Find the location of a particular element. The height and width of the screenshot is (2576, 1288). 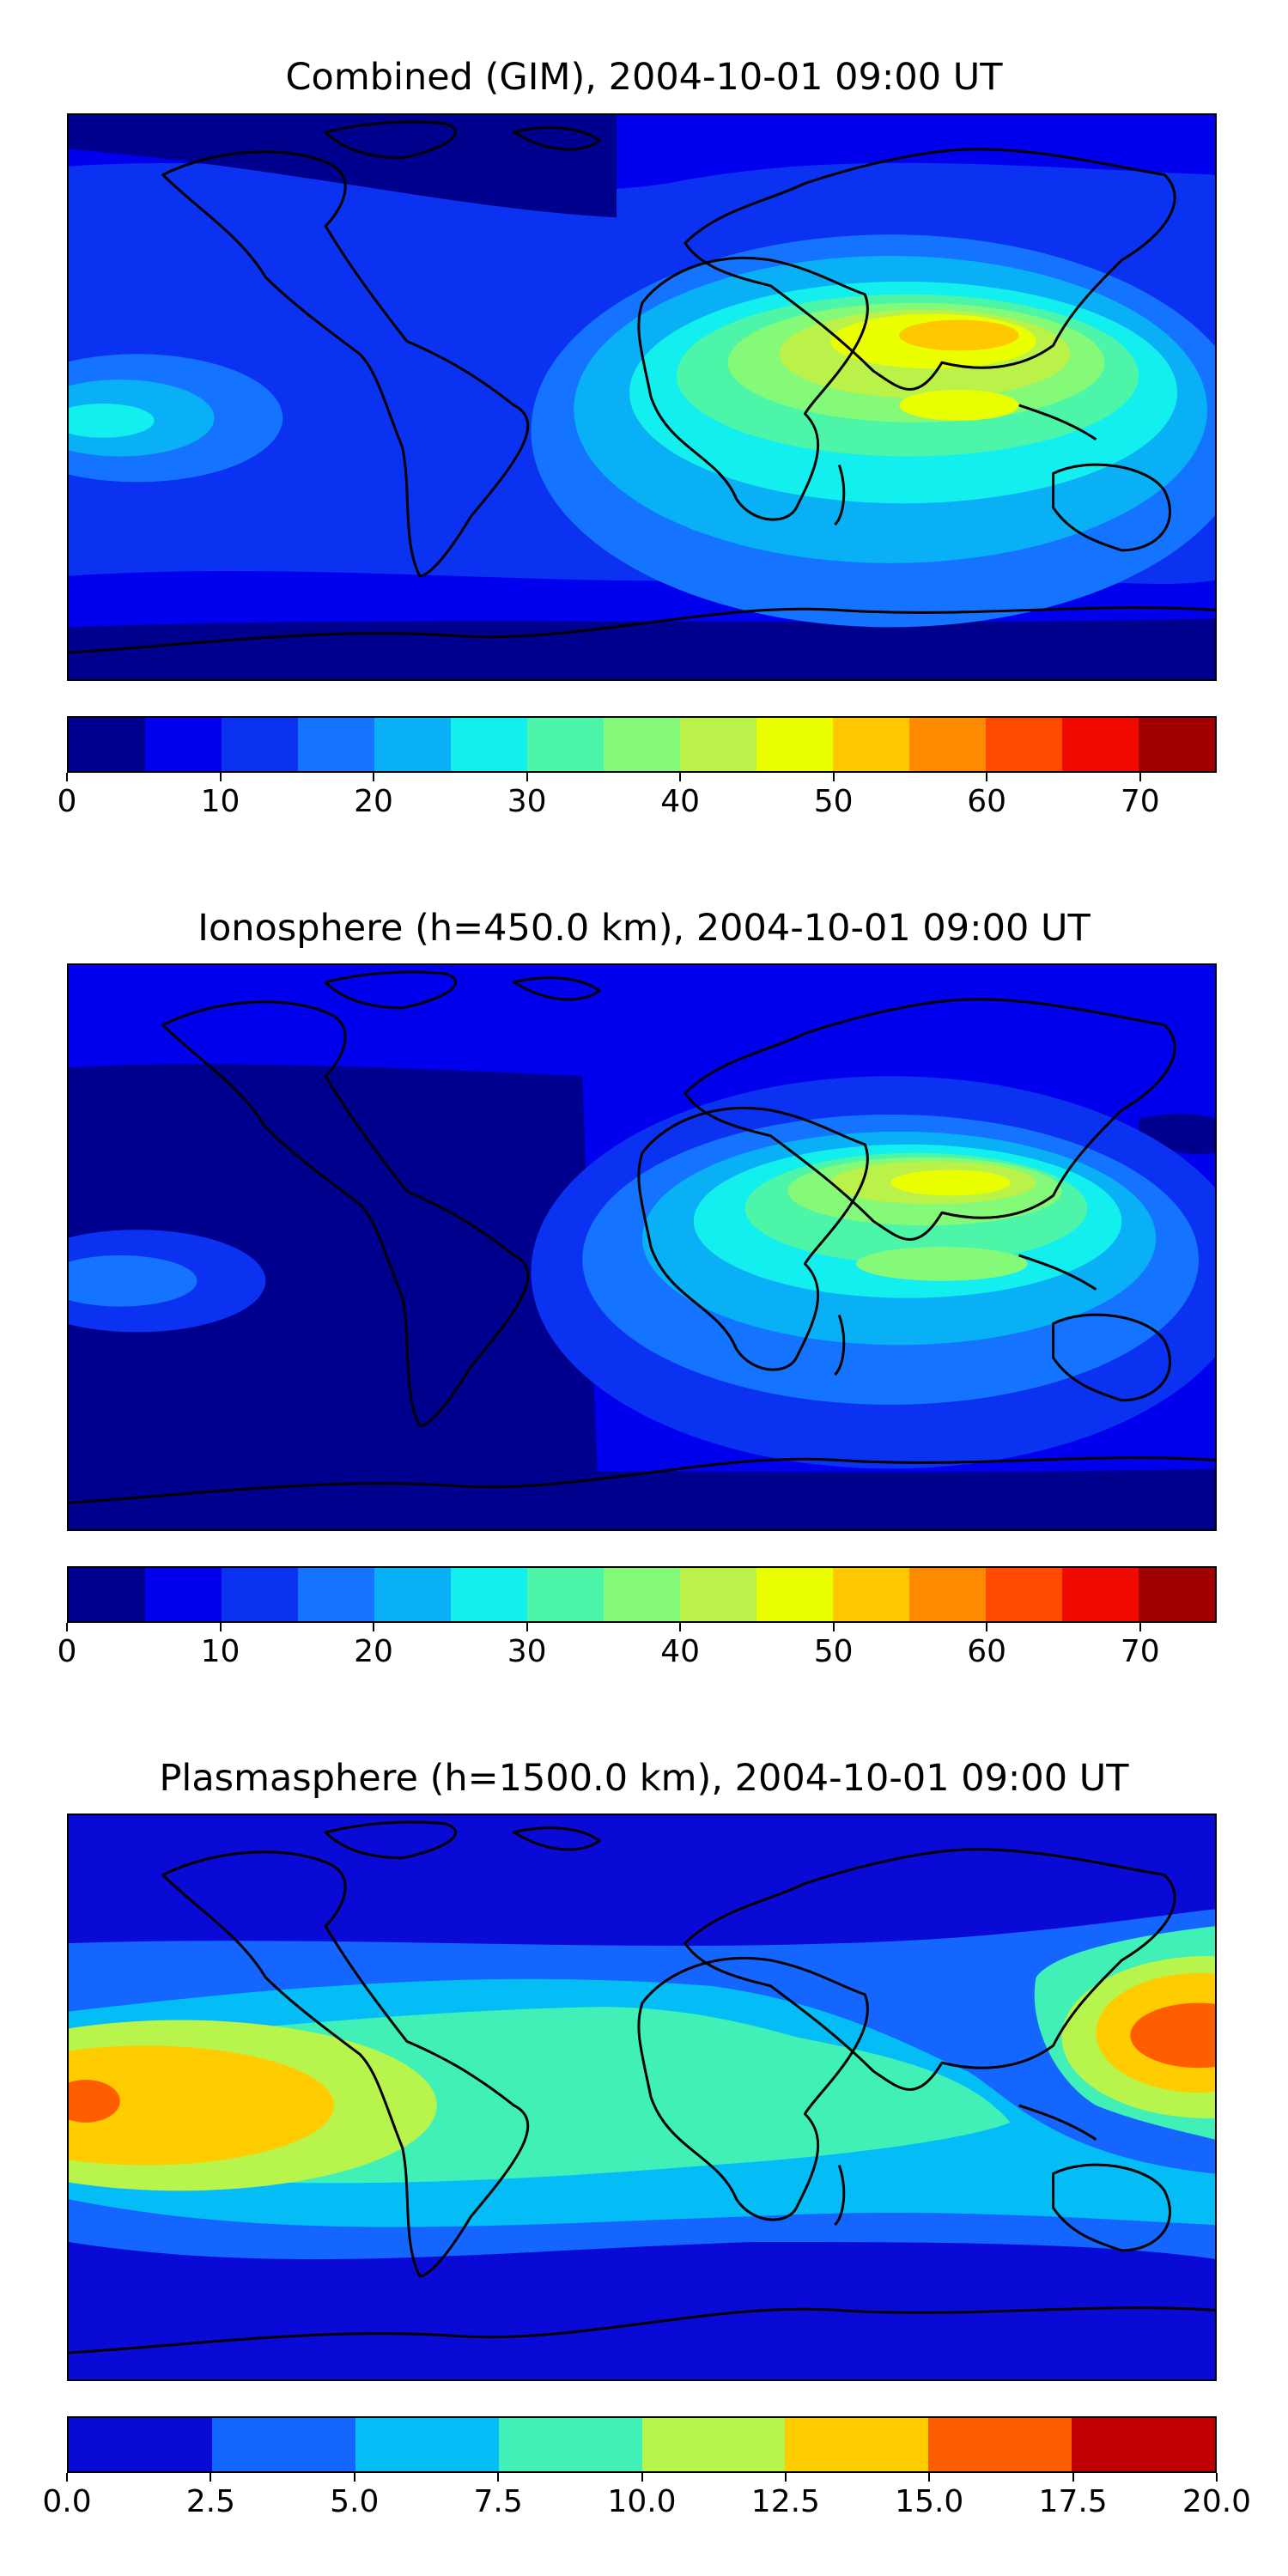

colorbar-tick-label: 0.0 is located at coordinates (67, 2501).